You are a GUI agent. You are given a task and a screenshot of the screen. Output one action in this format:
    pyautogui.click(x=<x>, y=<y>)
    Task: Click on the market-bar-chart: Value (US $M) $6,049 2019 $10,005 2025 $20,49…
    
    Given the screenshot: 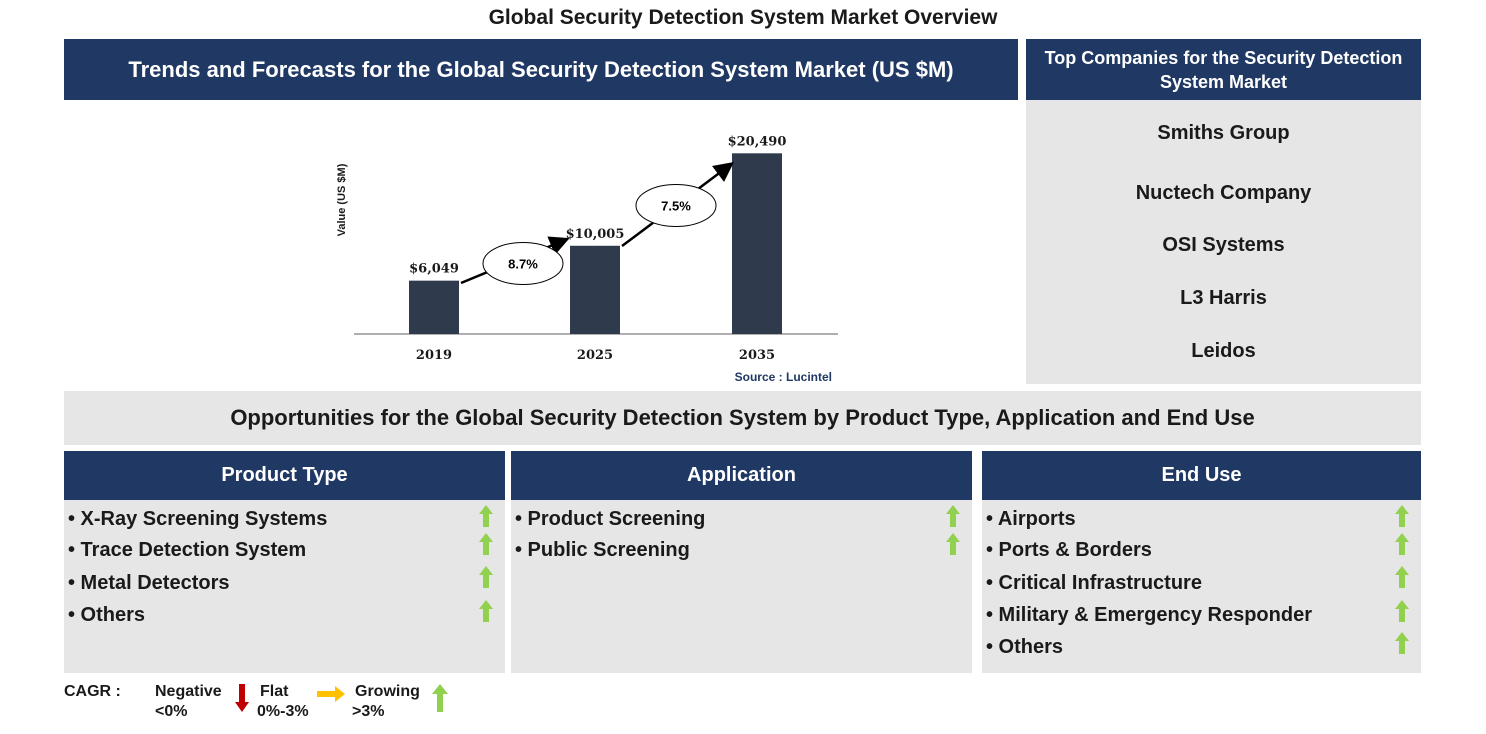 What is the action you would take?
    pyautogui.click(x=590, y=255)
    